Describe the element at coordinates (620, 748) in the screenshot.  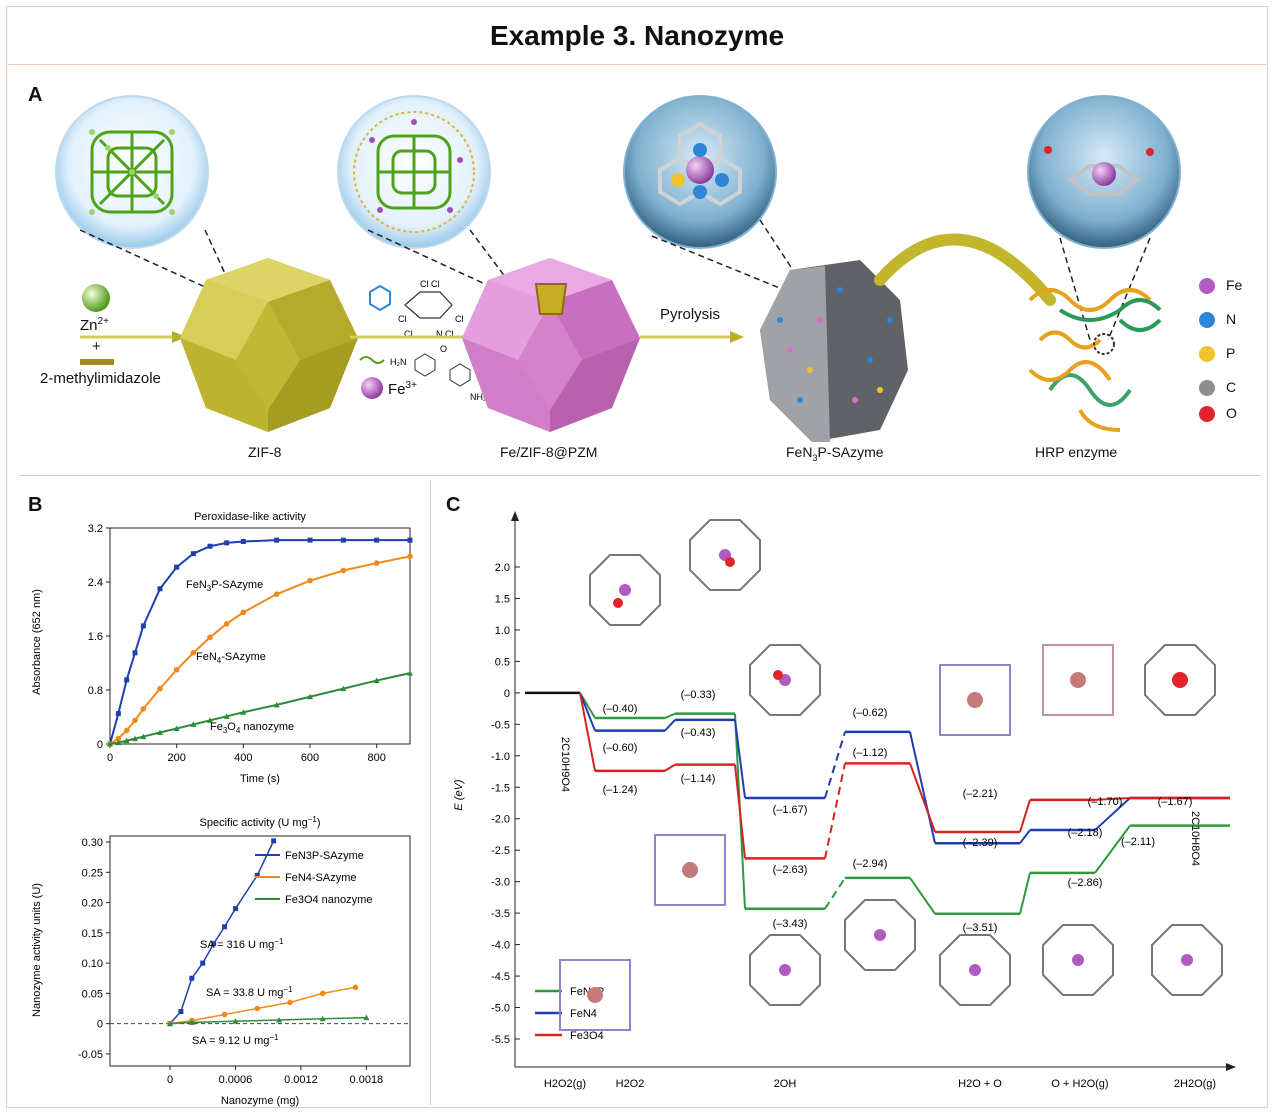
I see `energy-label: (–0.60)` at that location.